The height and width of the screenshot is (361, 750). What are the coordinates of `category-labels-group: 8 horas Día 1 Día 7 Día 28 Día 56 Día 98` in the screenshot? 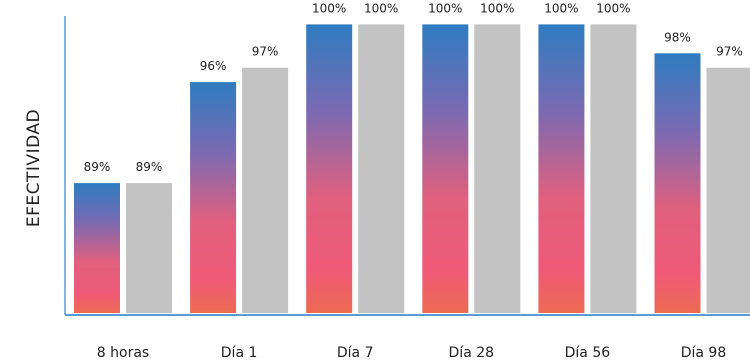 It's located at (411, 353).